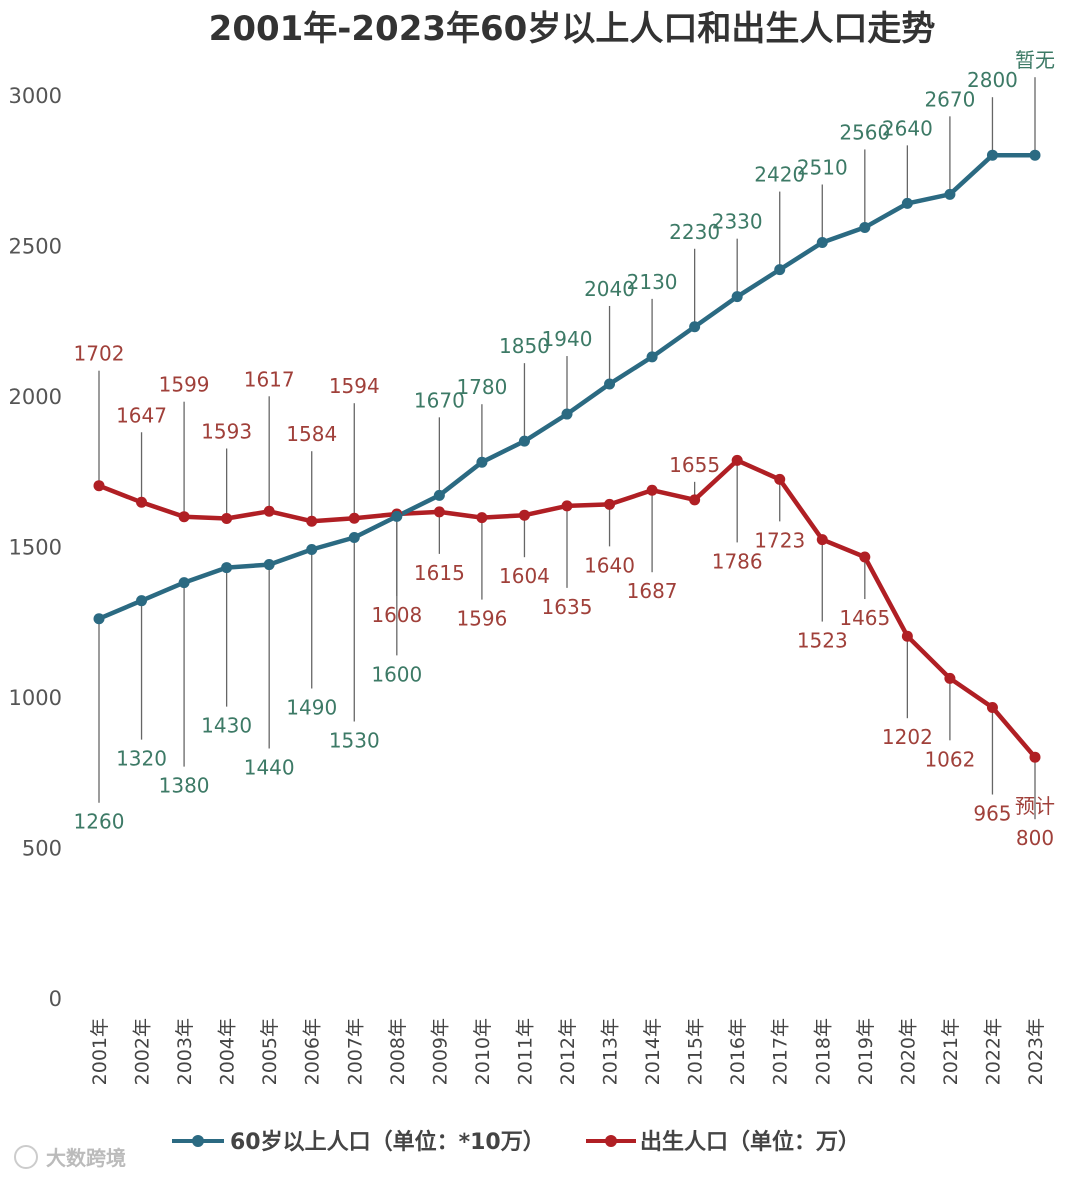 This screenshot has height=1178, width=1080. What do you see at coordinates (100, 1051) in the screenshot?
I see `x-tick-label: 2001年` at bounding box center [100, 1051].